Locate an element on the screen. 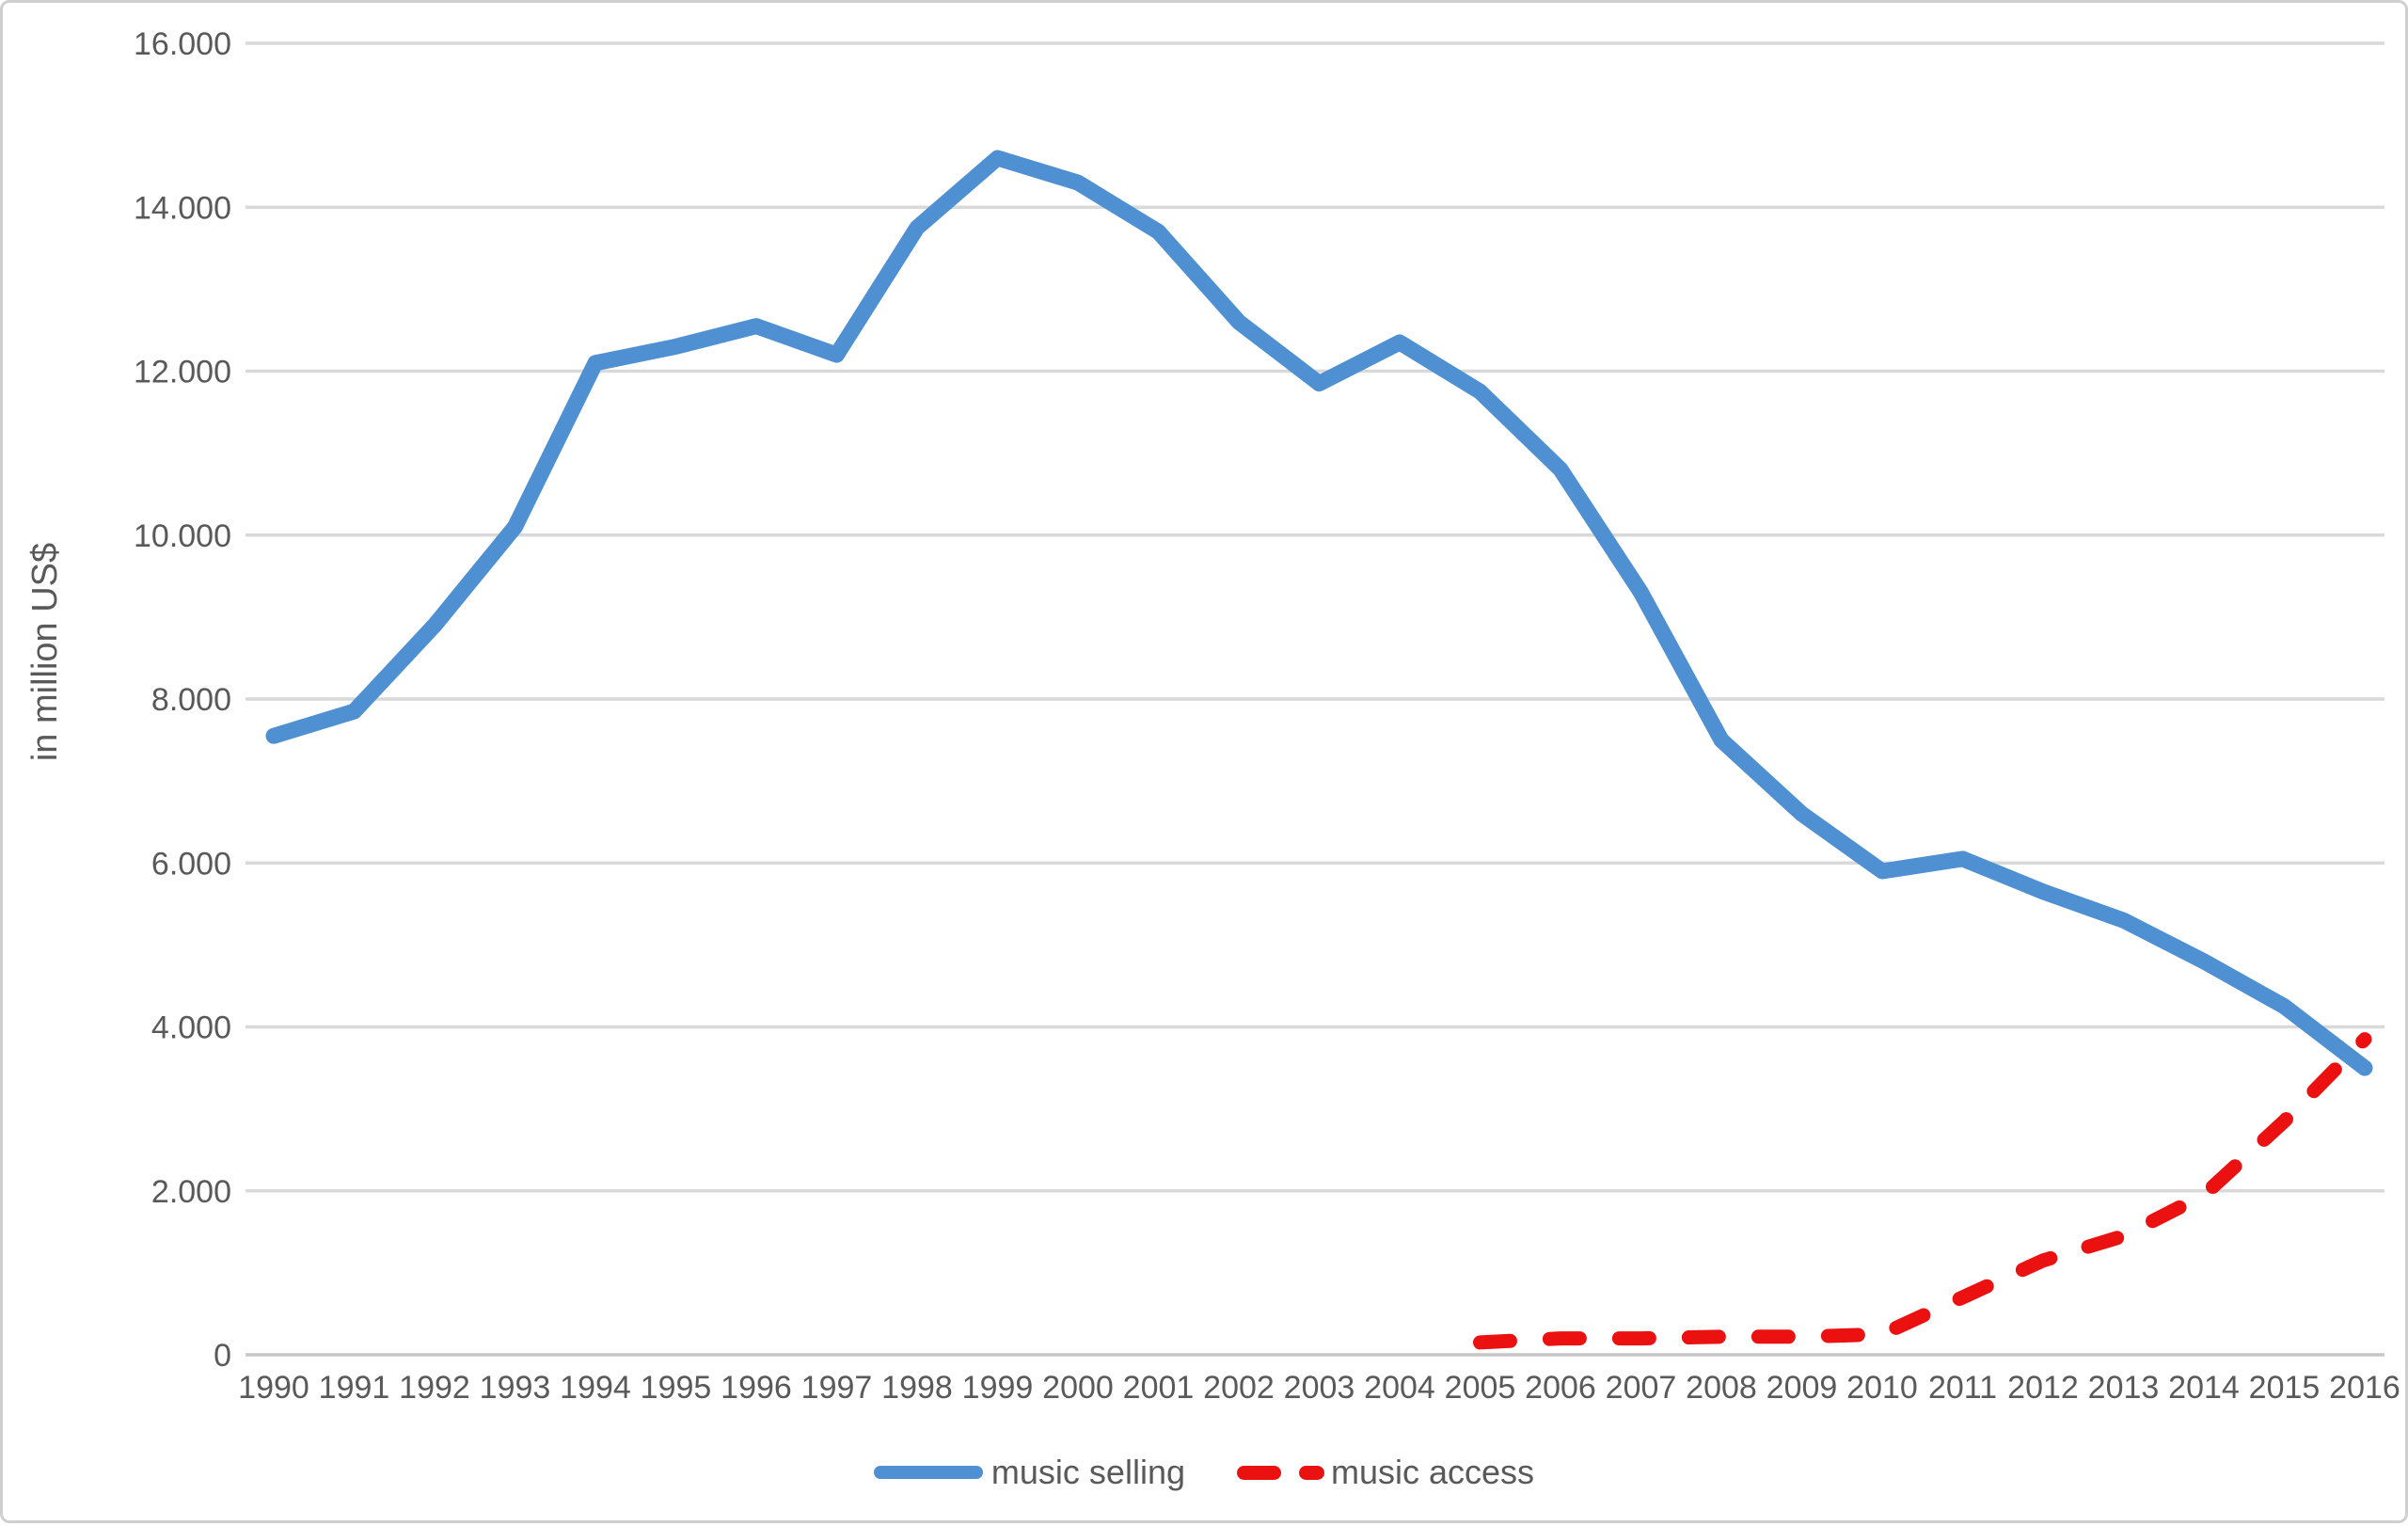  x-tick-label: 1996 is located at coordinates (757, 1388).